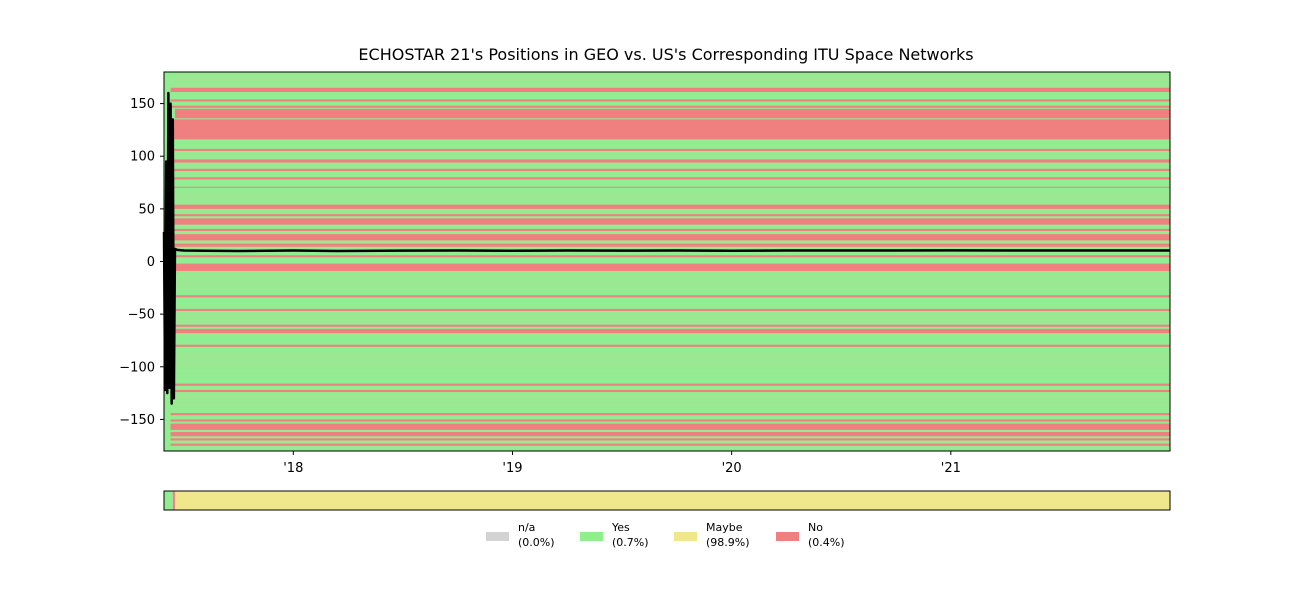  I want to click on timeline-segment-no, so click(173, 500).